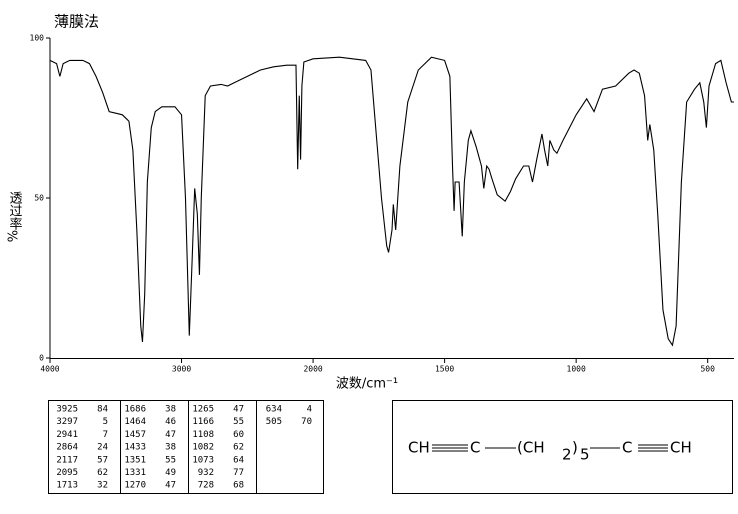 The image size is (738, 514). What do you see at coordinates (102, 448) in the screenshot?
I see `peak-transmittance: 24` at bounding box center [102, 448].